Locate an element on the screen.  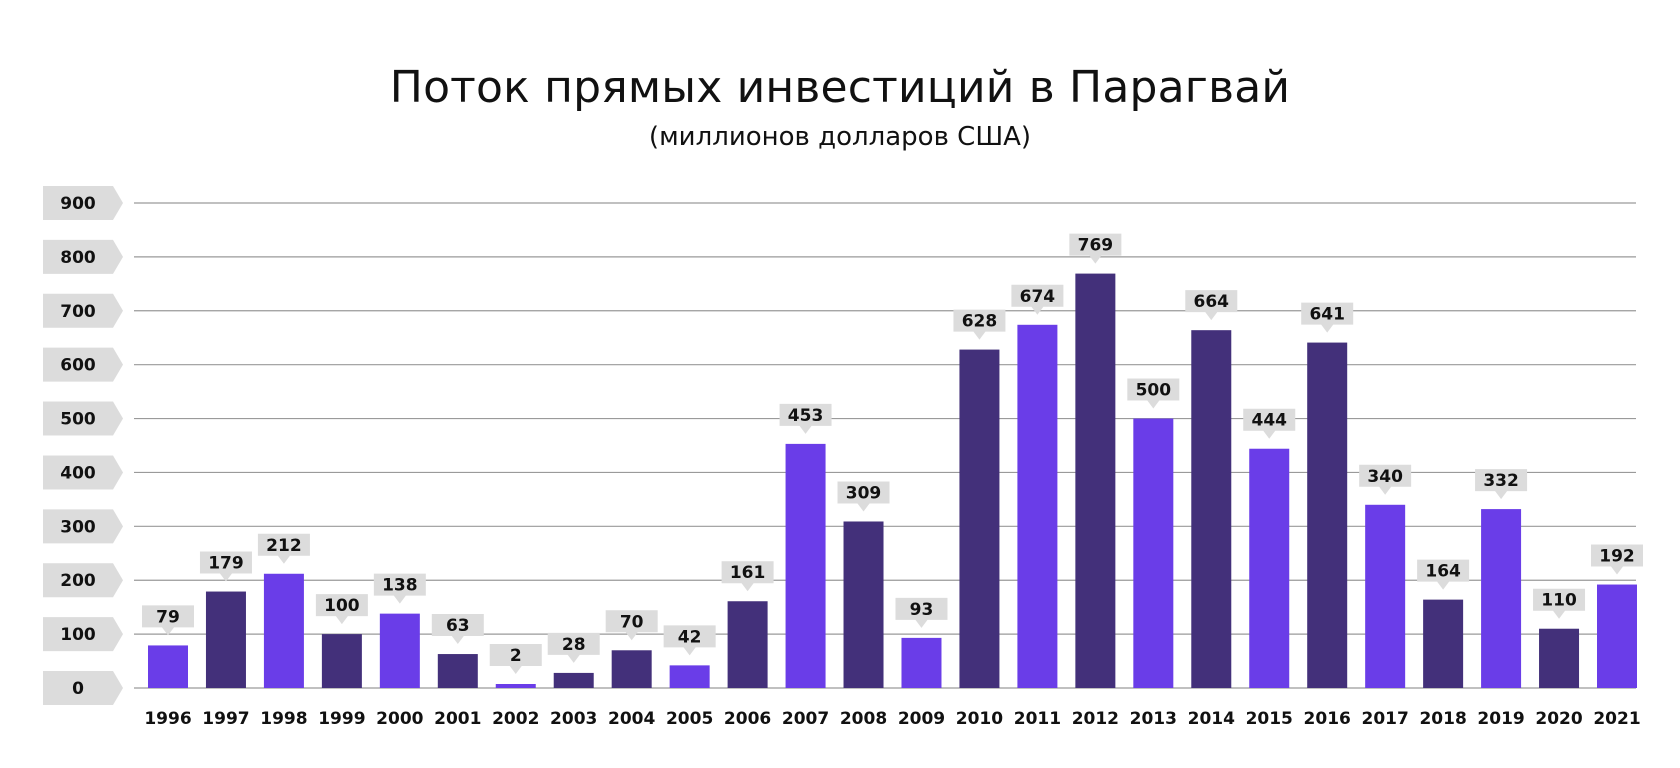
data-label-2010: 628 is located at coordinates (979, 324).